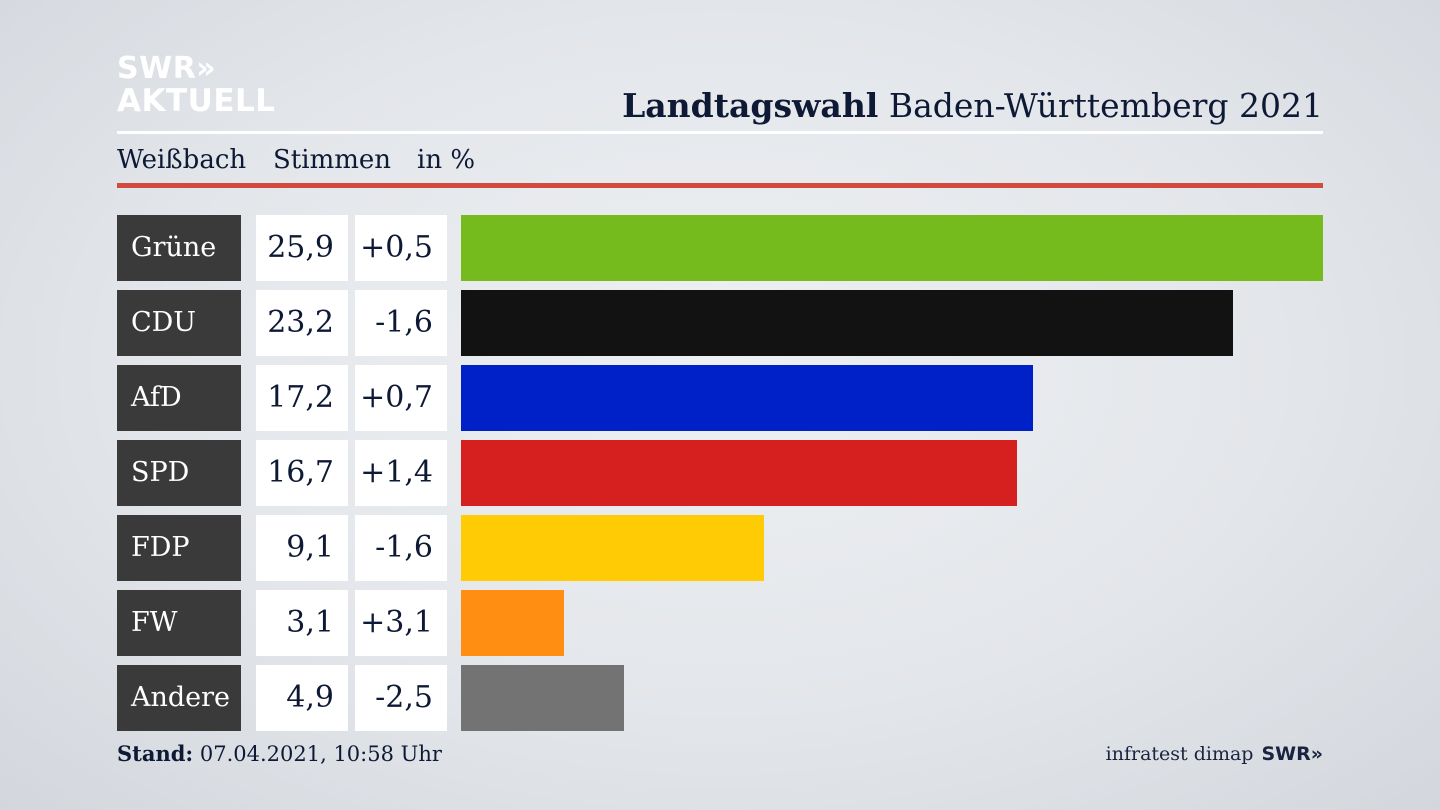 The height and width of the screenshot is (810, 1440). I want to click on swr-aktuell-logo: SWR» AKTUELL, so click(196, 85).